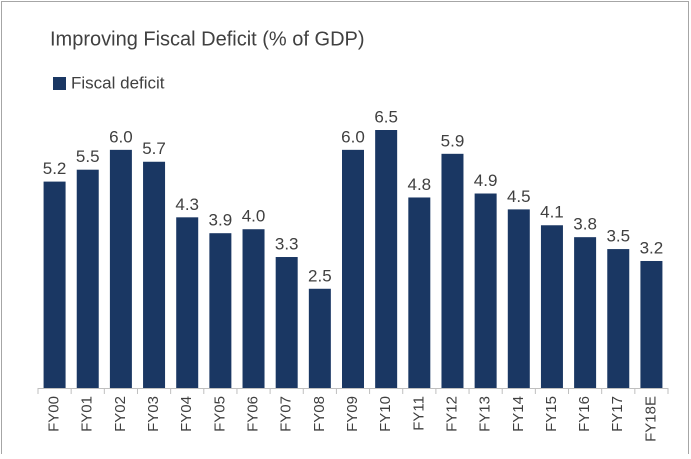 The height and width of the screenshot is (459, 691). What do you see at coordinates (59, 83) in the screenshot?
I see `legend-swatch` at bounding box center [59, 83].